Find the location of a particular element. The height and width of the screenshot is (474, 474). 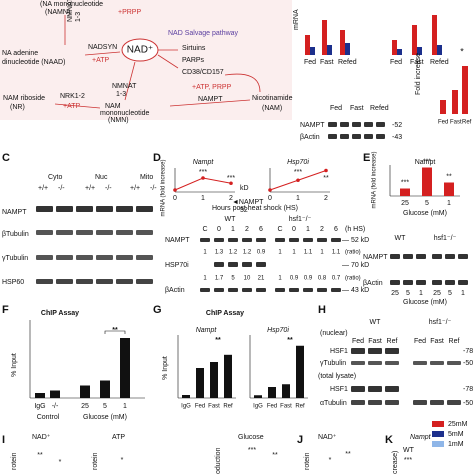

label: 1.3 is located at coordinates (219, 253).